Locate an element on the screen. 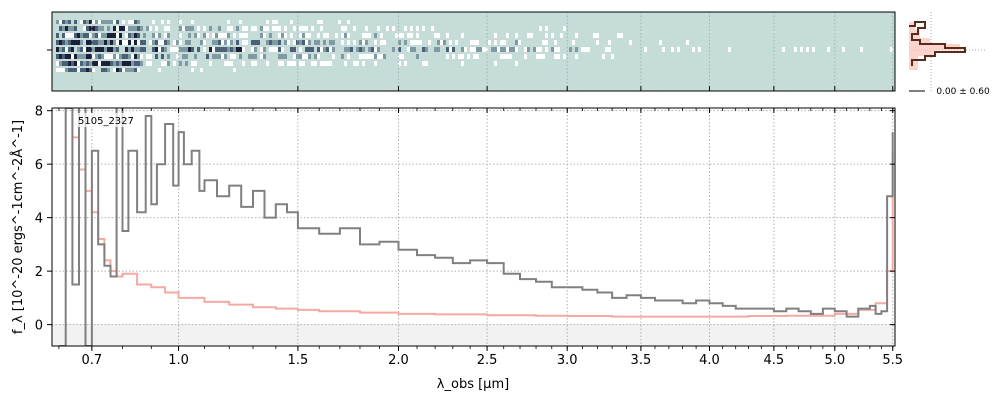 The height and width of the screenshot is (404, 1000). y-tick-label: 2 is located at coordinates (39, 272).